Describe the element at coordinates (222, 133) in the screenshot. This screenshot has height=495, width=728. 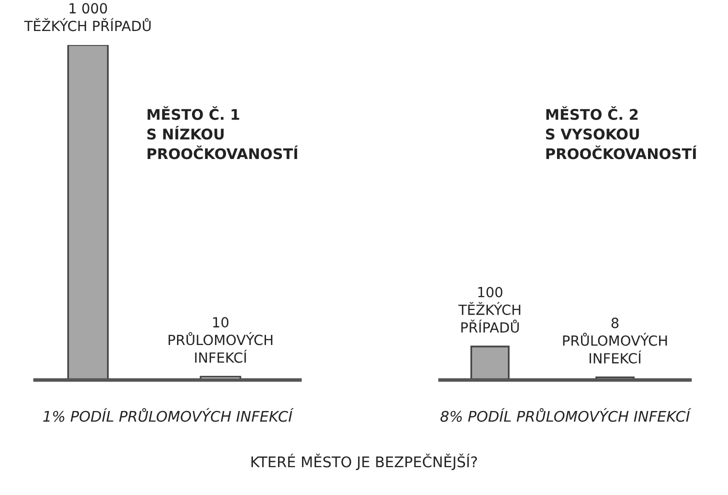
I see `annotation: MĚSTO Č. 1 S NÍZKOU PROOČKOVANOSTÍ` at that location.